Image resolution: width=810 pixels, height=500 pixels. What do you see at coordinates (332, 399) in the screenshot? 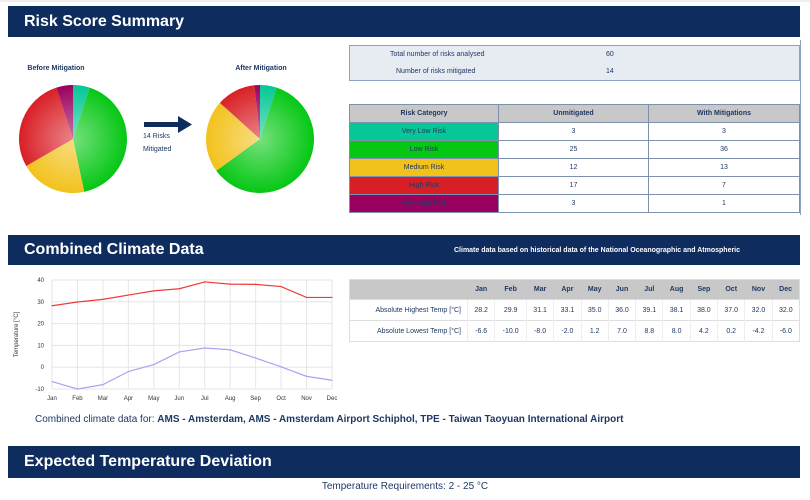
I see `x-tick-label: Dec` at bounding box center [332, 399].